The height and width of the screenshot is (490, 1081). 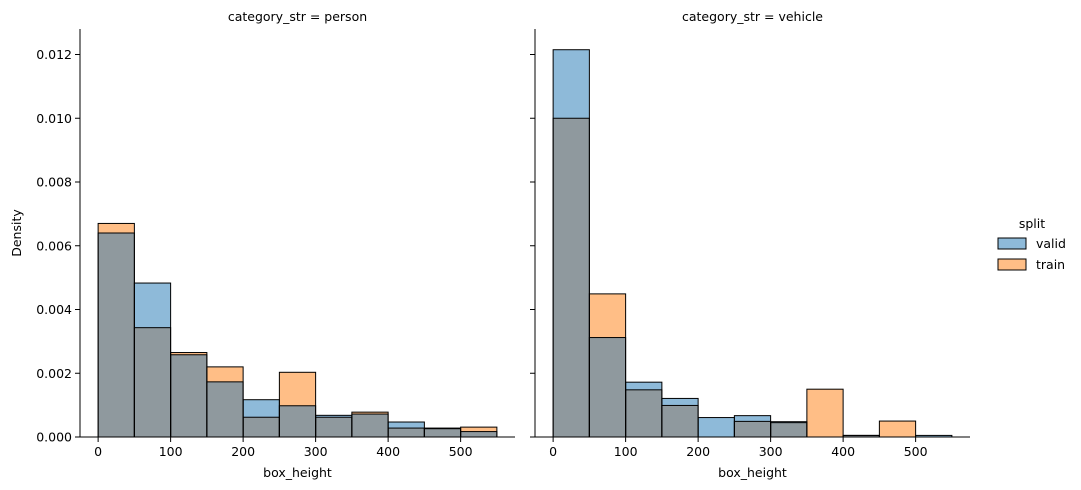 I want to click on facet-title: category_str = person, so click(x=297, y=16).